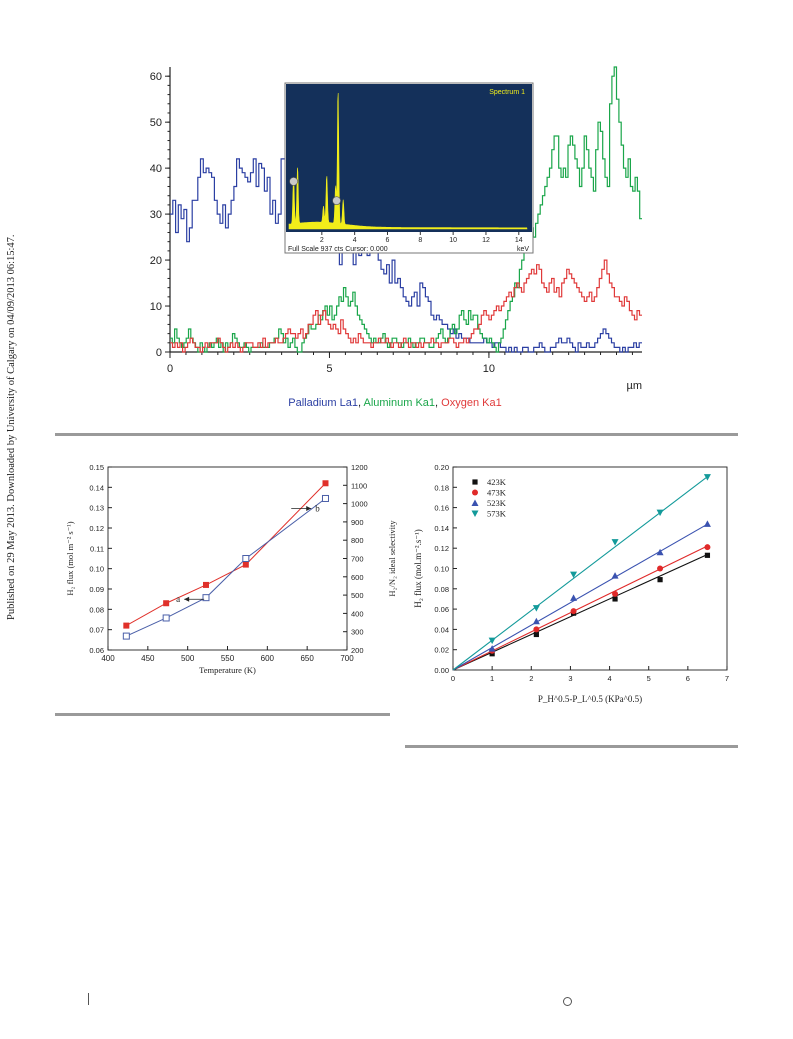 The height and width of the screenshot is (1039, 793). Describe the element at coordinates (70, 558) in the screenshot. I see `y-left-axis-label: H₂ flux (mol m⁻² s⁻¹)` at that location.